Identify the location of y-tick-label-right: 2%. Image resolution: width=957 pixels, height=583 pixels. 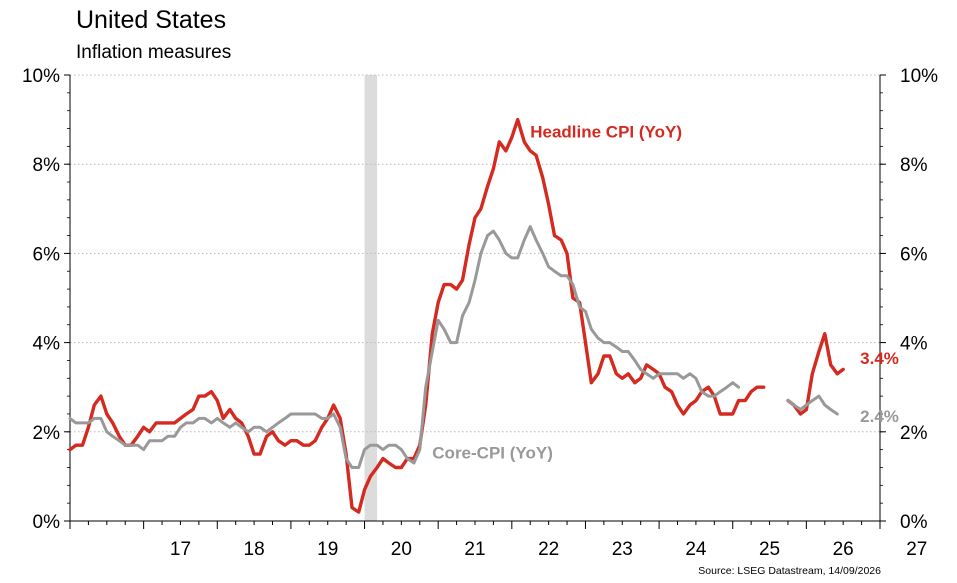
(914, 433).